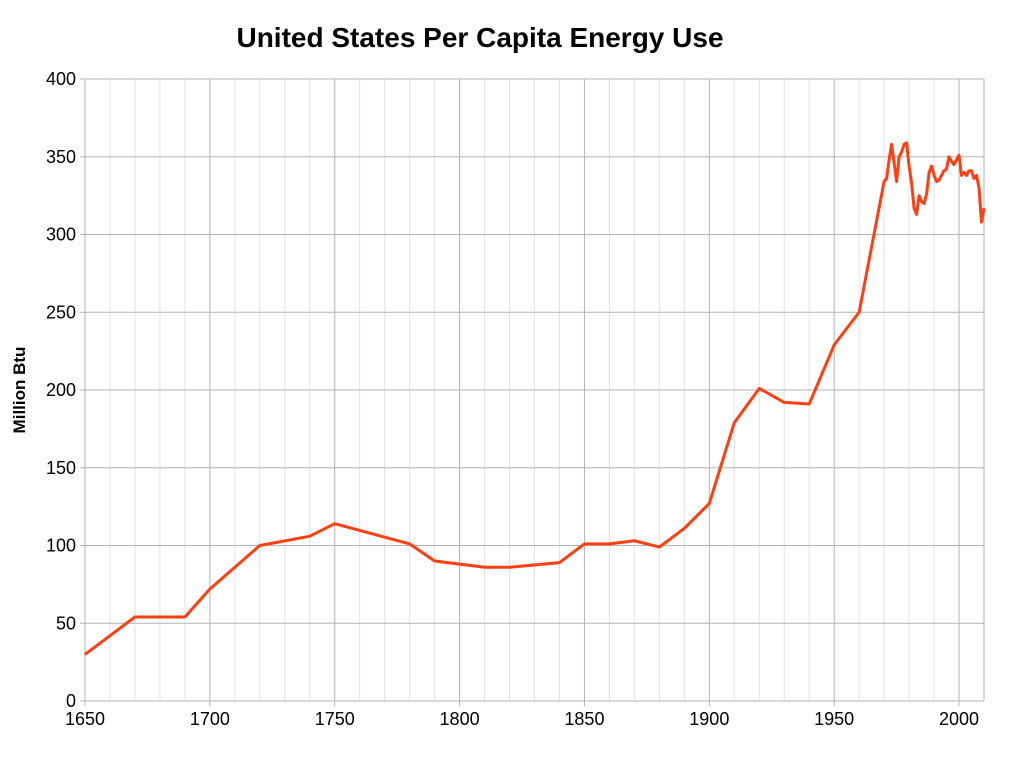 The image size is (1024, 768). Describe the element at coordinates (71, 701) in the screenshot. I see `y-tick-label: 0` at that location.